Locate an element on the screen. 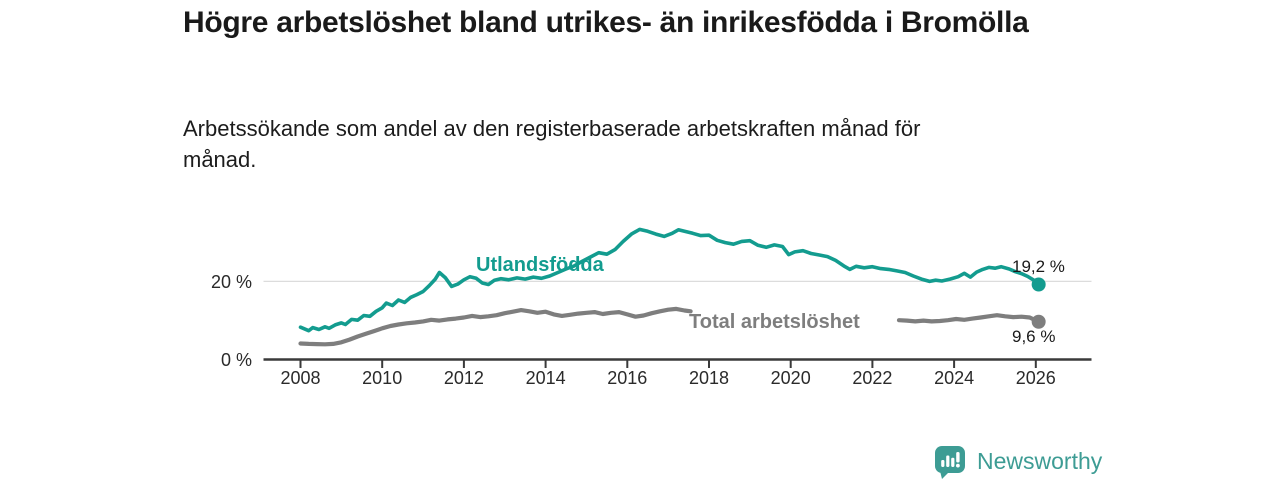 Image resolution: width=1280 pixels, height=480 pixels. series-label-total-arbetsloshet: Total arbetslöshet is located at coordinates (774, 322).